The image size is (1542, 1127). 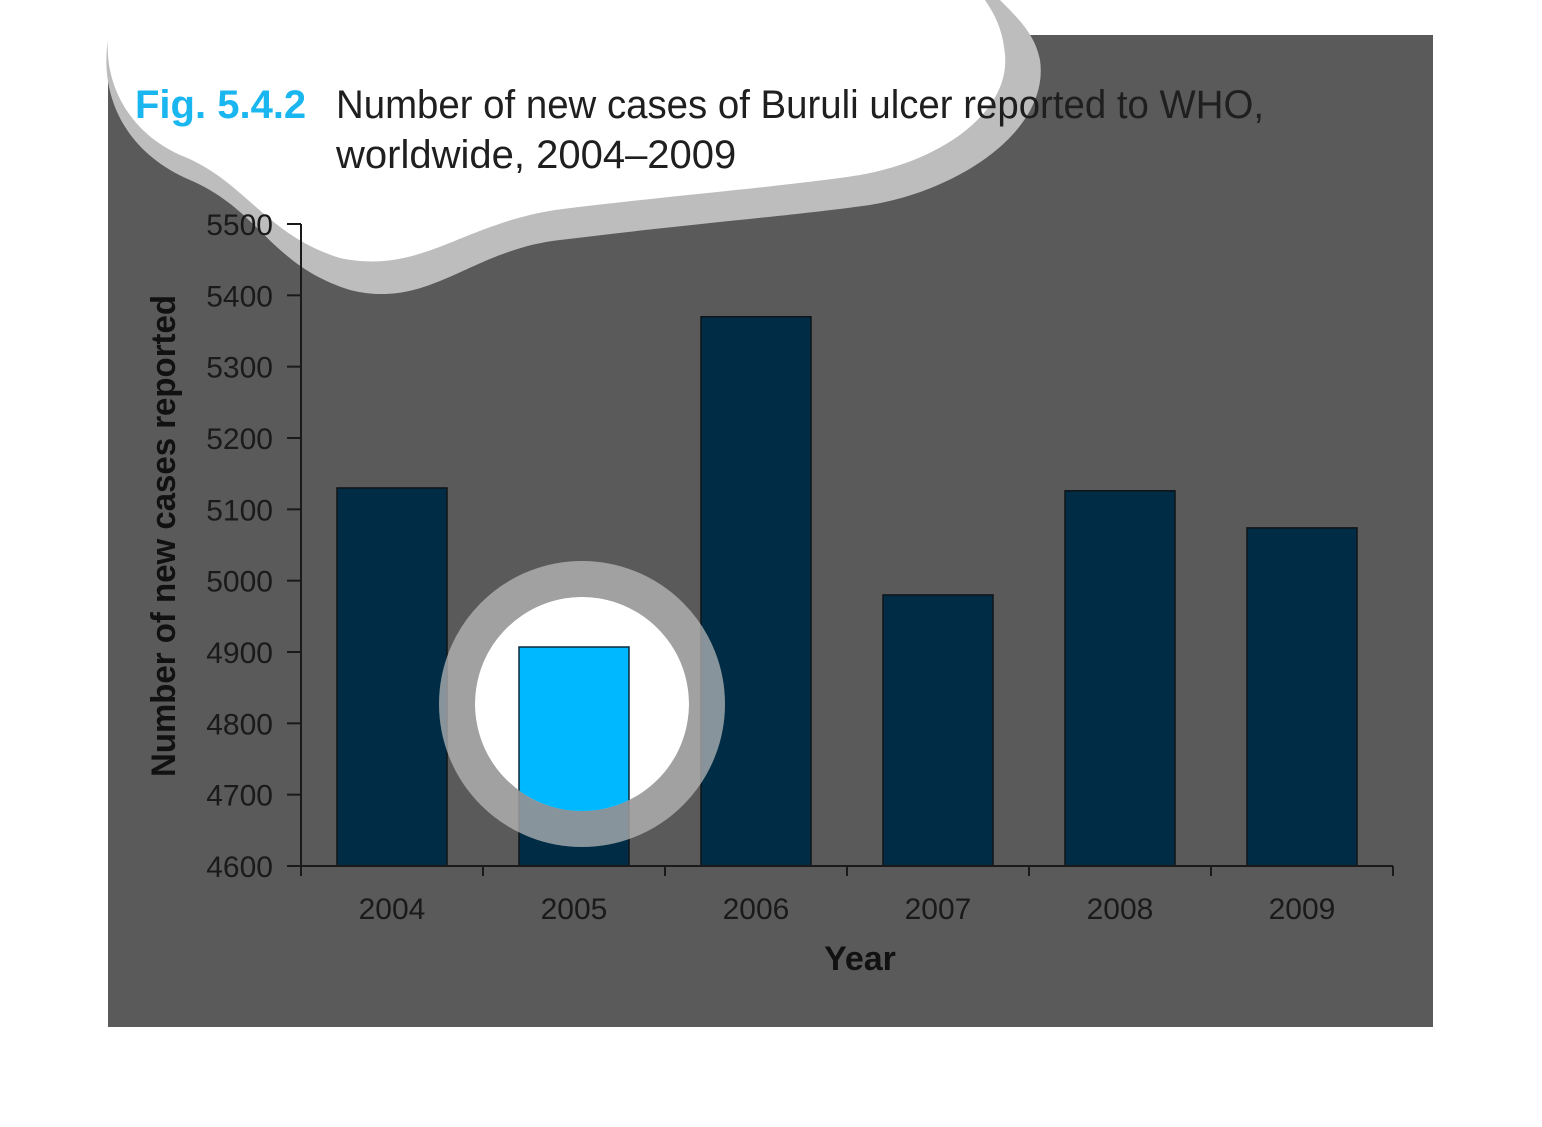 I want to click on highlight-callout, so click(x=582, y=704).